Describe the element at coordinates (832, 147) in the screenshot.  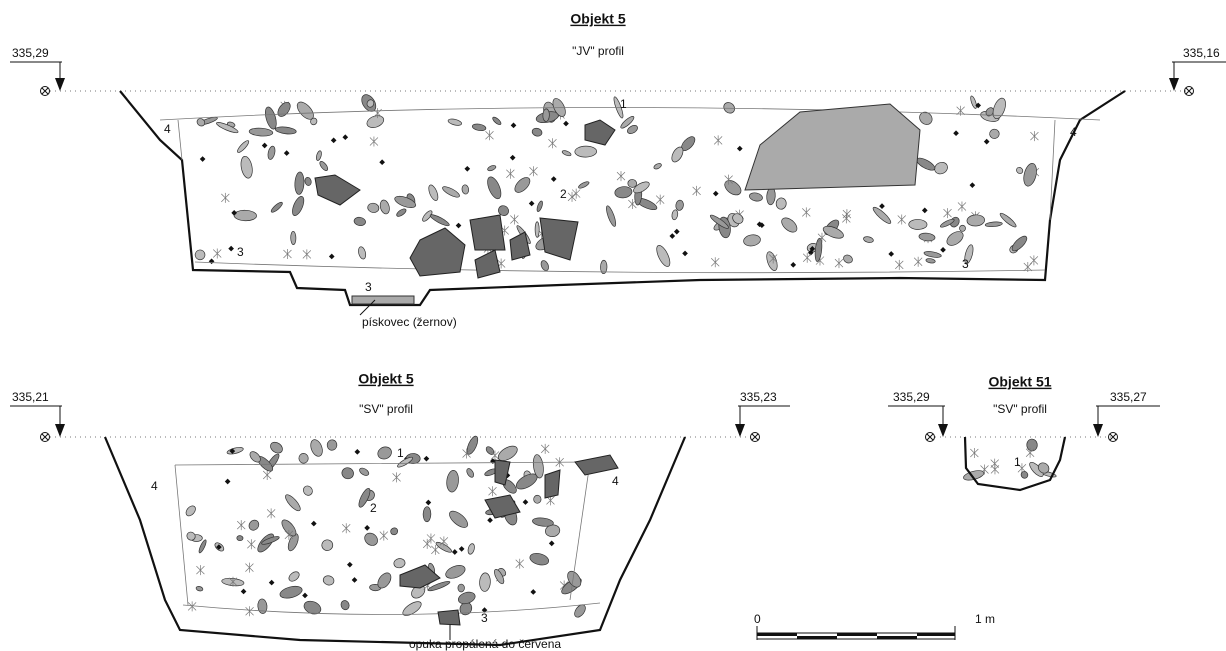
I see `large-stone` at that location.